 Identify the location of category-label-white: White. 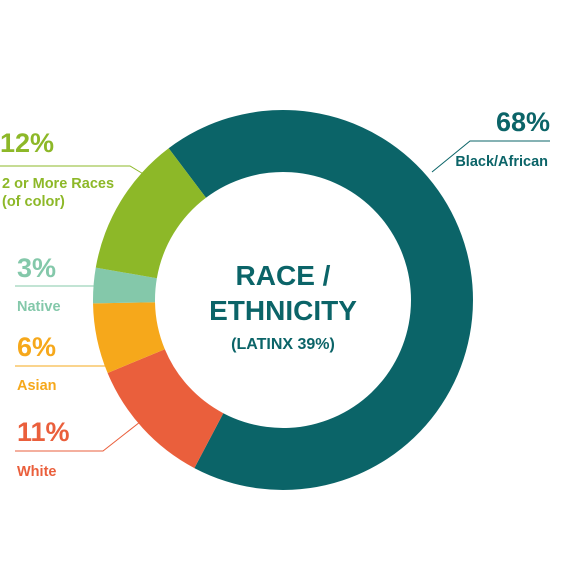
(36, 472).